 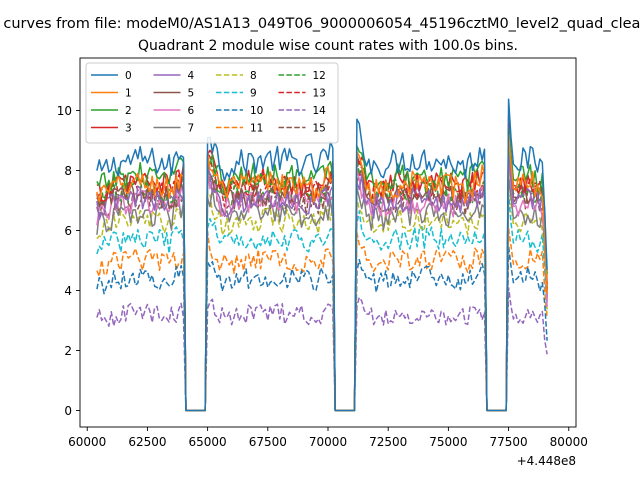 What do you see at coordinates (128, 111) in the screenshot?
I see `legend-label-2: 2` at bounding box center [128, 111].